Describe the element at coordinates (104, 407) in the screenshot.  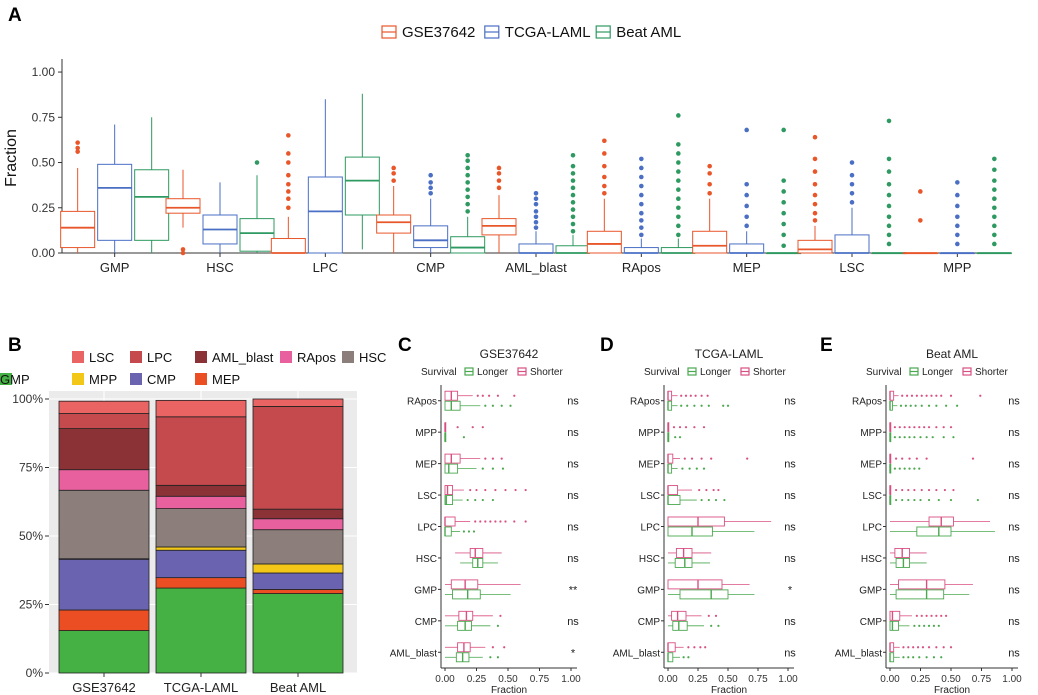
I see `bar-segment-lsc` at that location.